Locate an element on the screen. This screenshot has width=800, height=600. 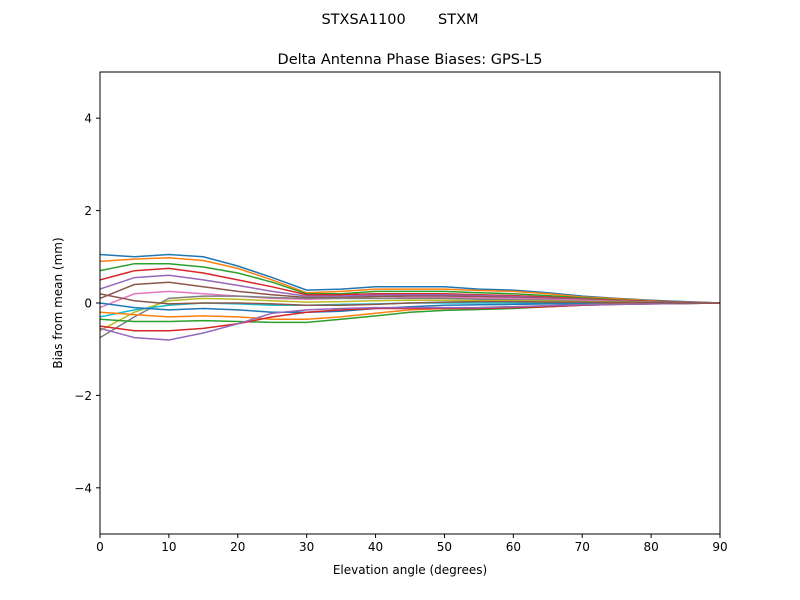
x-tick-label: 70 is located at coordinates (582, 547).